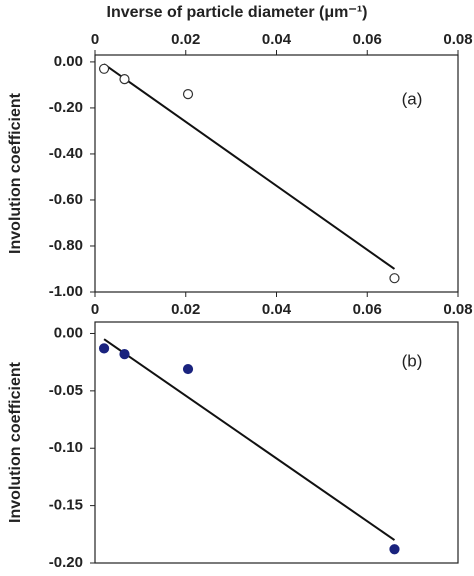  Describe the element at coordinates (66, 199) in the screenshot. I see `y-tick-label: -0.60` at that location.